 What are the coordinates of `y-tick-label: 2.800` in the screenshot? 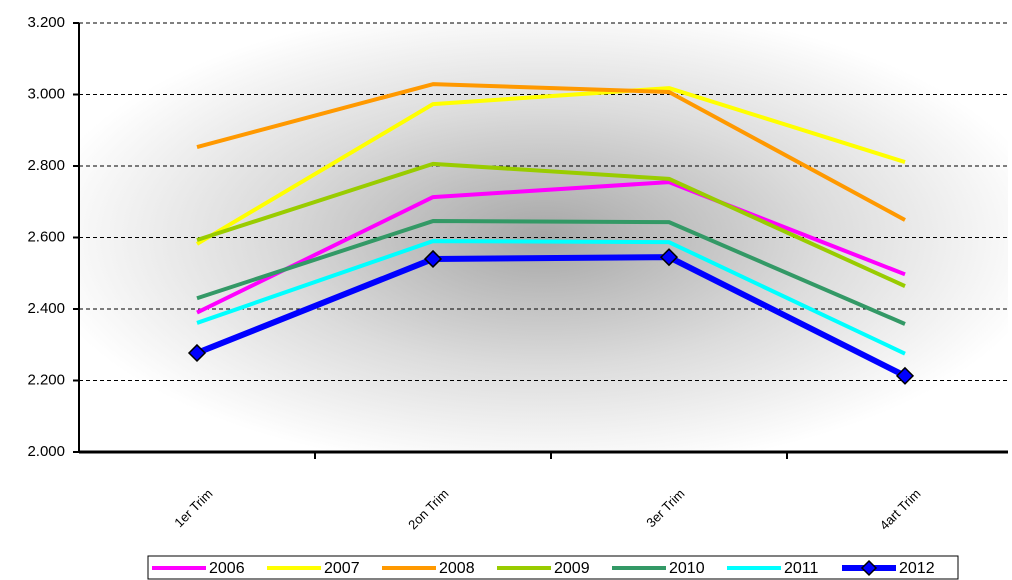 It's located at (46, 165).